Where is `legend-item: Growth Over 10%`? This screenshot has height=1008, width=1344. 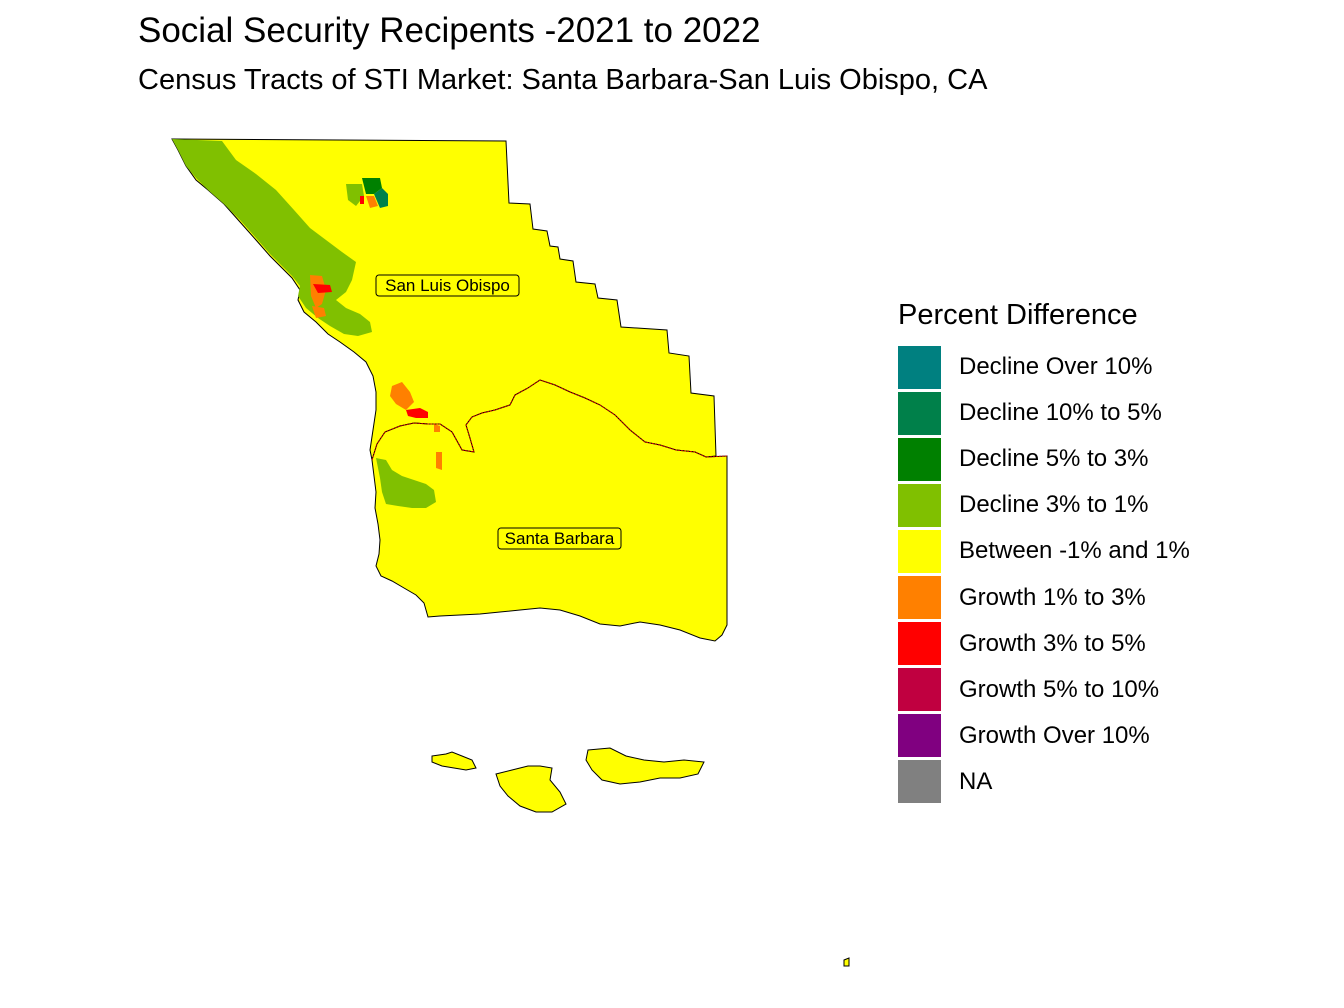 legend-item: Growth Over 10% is located at coordinates (1097, 736).